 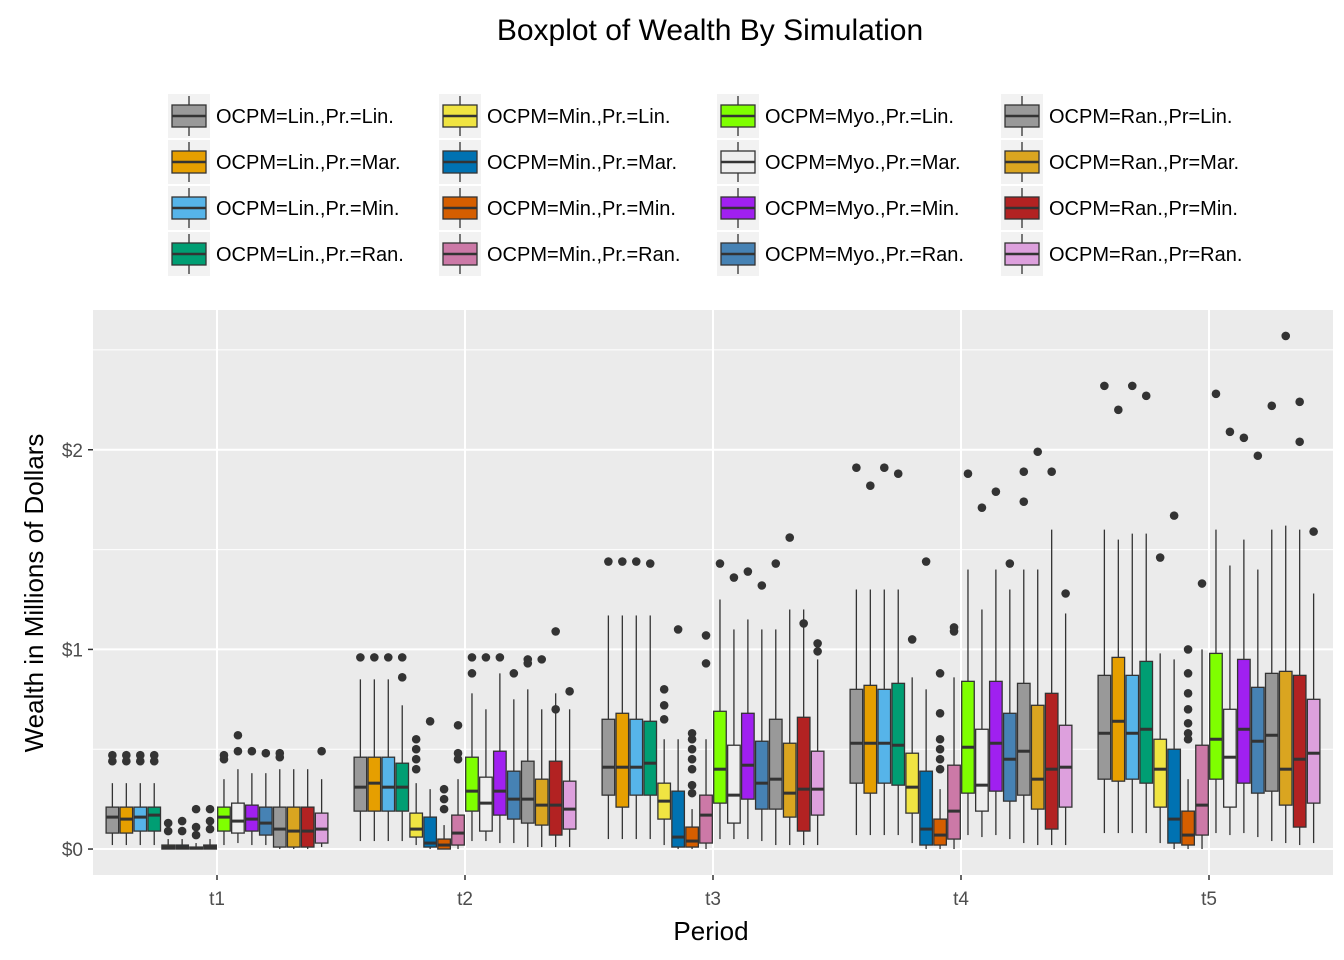 I want to click on x-axis: t1 t2 t3 t4 t5, so click(x=713, y=892).